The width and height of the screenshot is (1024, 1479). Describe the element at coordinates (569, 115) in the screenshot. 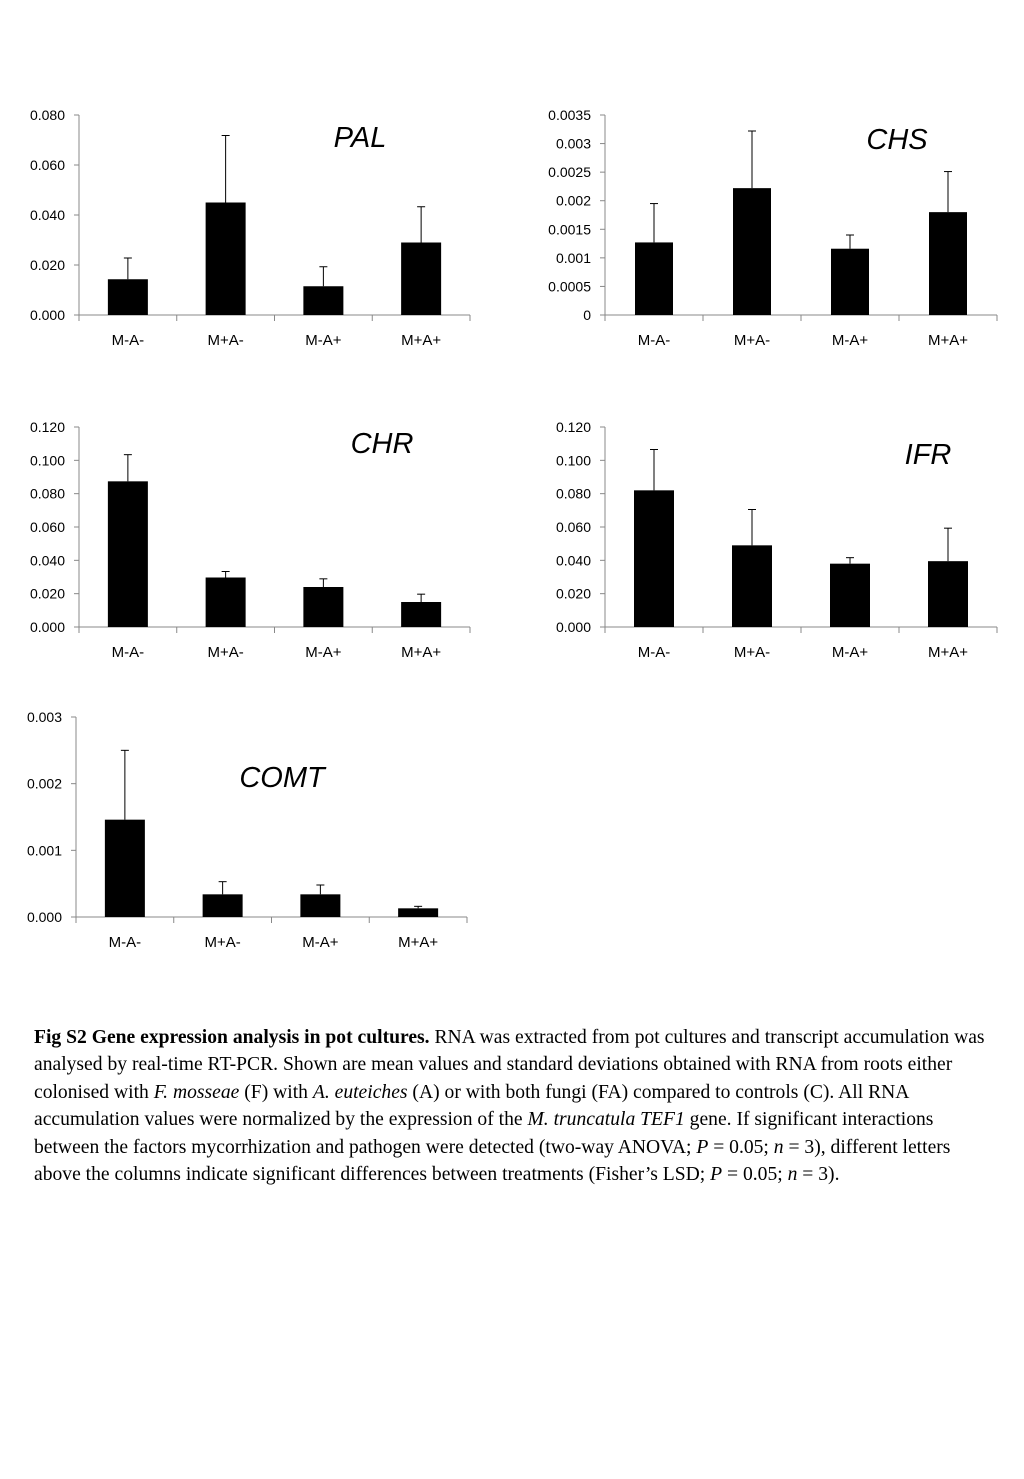

I see `y-tick-label-chs: 0.0035` at that location.